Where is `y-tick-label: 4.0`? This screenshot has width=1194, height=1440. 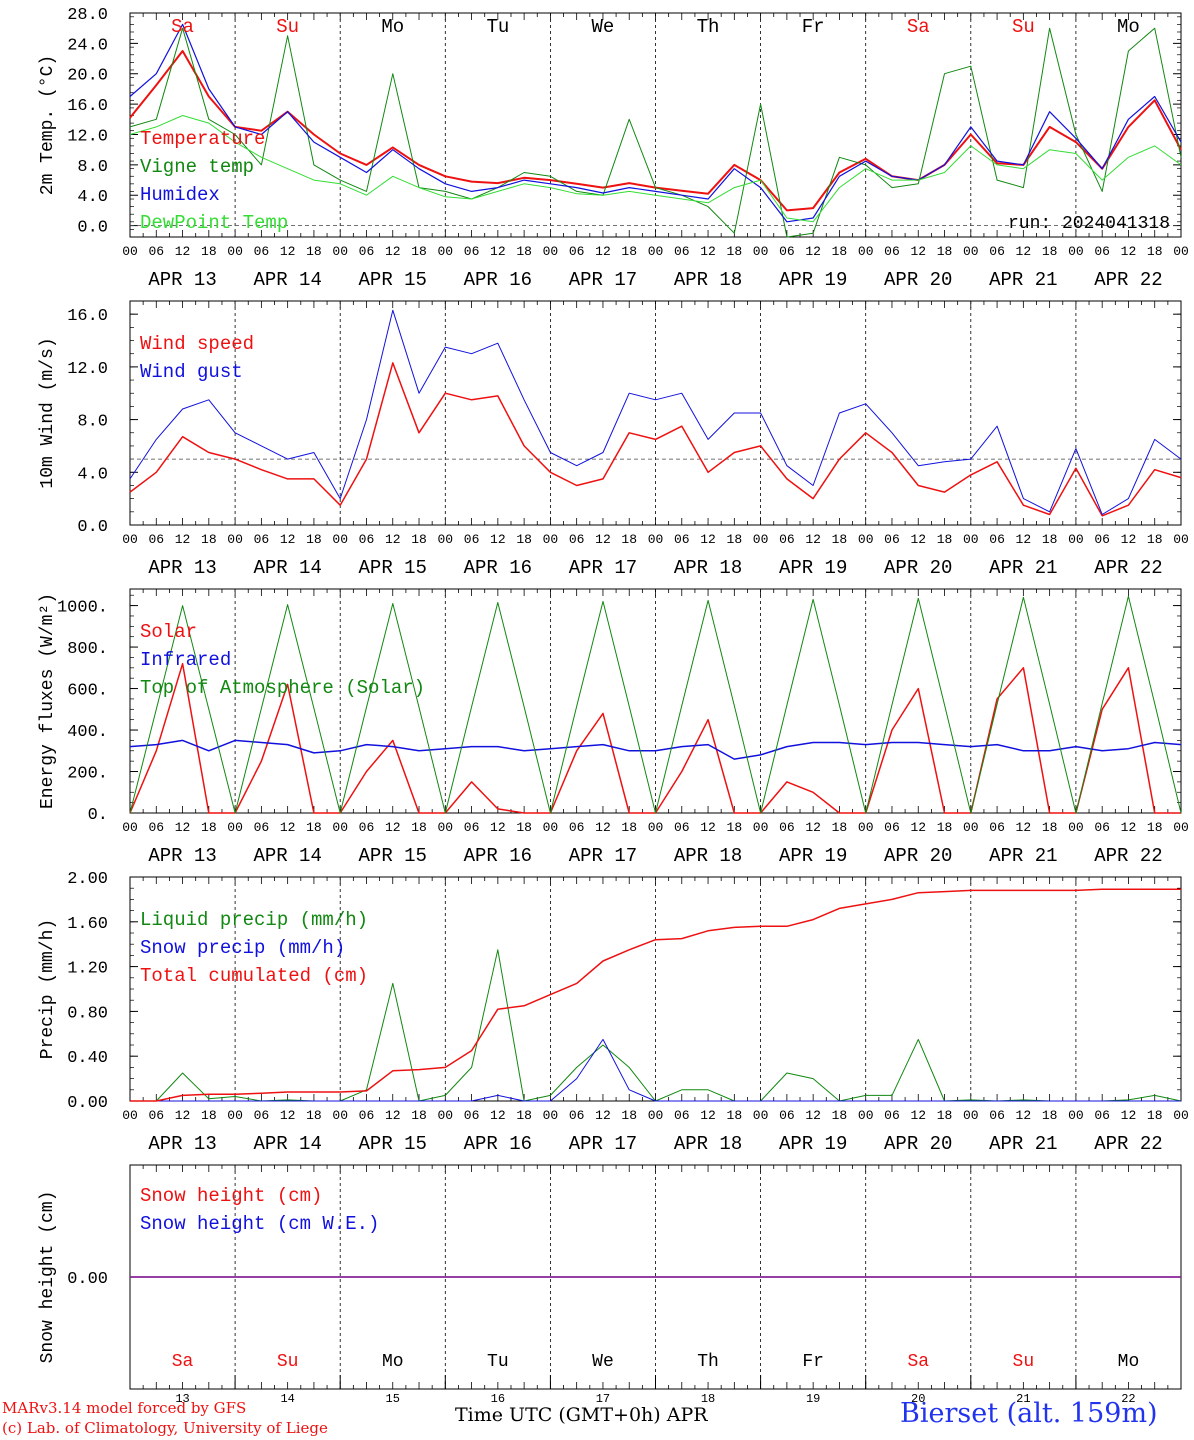
y-tick-label: 4.0 is located at coordinates (92, 474).